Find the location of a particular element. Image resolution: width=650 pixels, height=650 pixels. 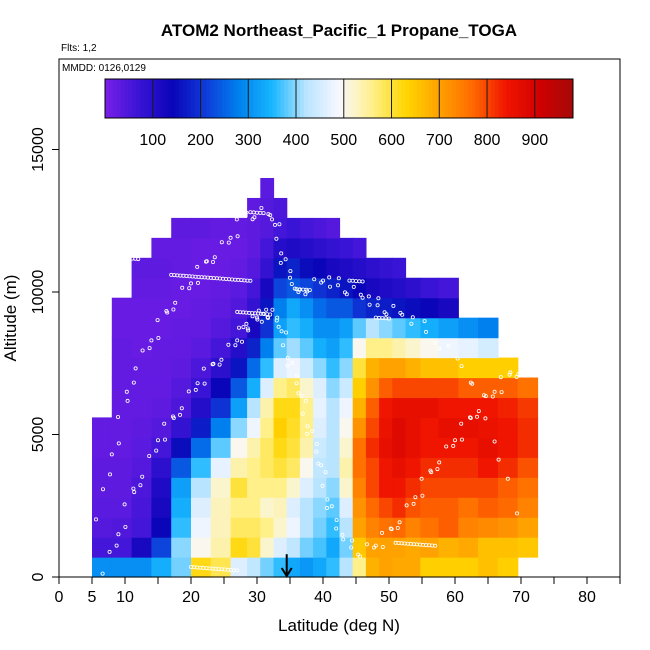

colorbar-tick-label: 600 is located at coordinates (391, 140).